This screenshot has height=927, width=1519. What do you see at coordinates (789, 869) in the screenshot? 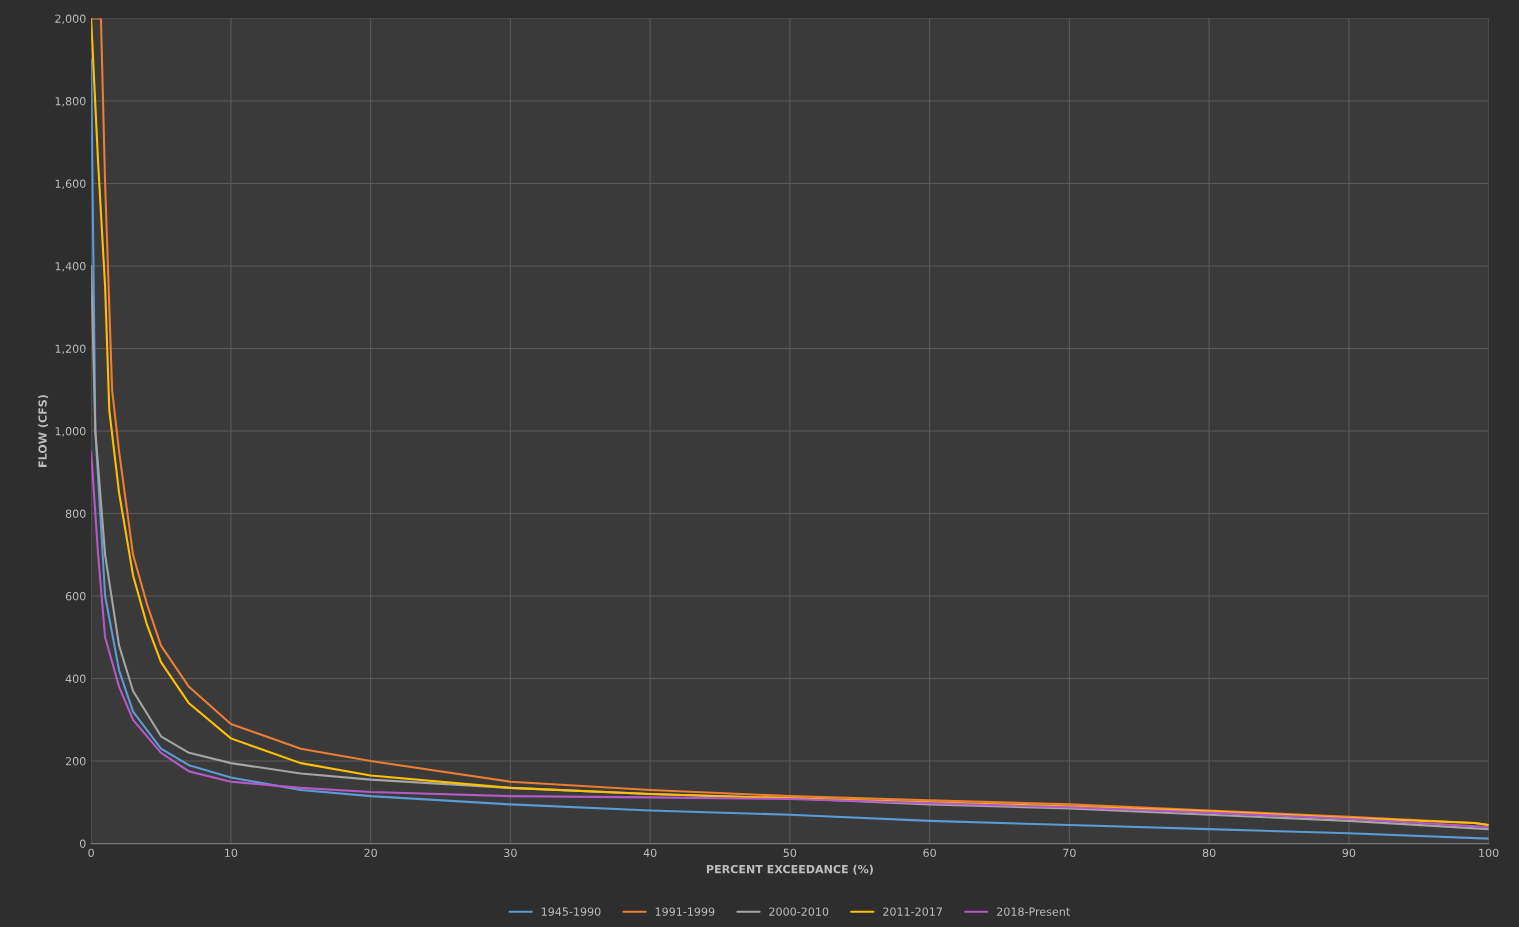
I see `x-axis-title: PERCENT EXCEEDANCE (%)` at bounding box center [789, 869].